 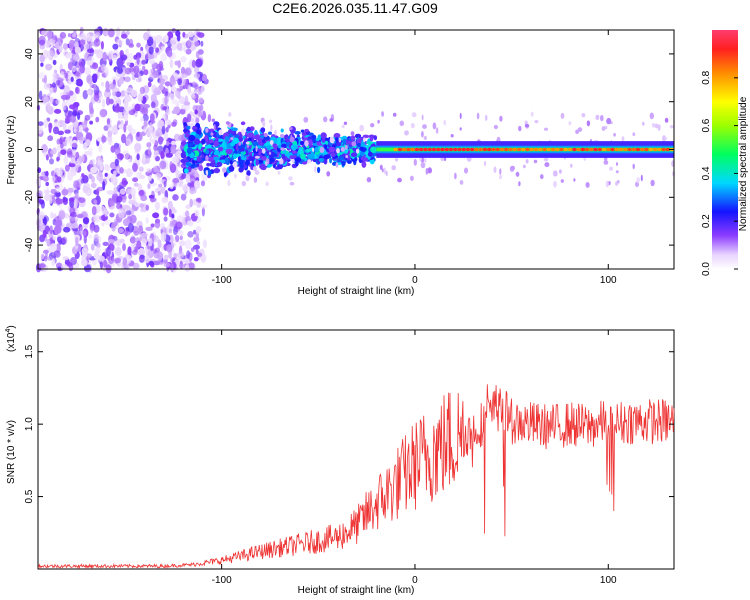 I want to click on colorbar-tick-label: 0.6, so click(x=706, y=125).